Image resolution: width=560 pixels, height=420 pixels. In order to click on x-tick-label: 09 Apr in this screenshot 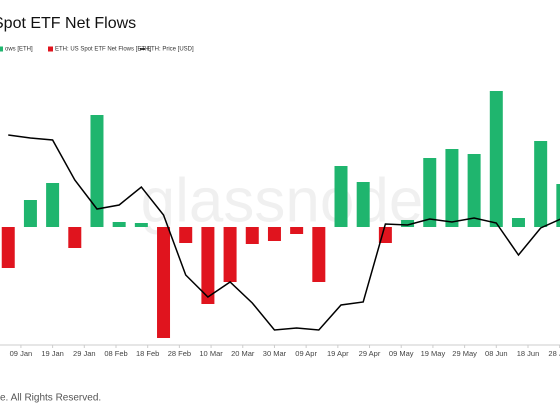, I will do `click(306, 353)`.